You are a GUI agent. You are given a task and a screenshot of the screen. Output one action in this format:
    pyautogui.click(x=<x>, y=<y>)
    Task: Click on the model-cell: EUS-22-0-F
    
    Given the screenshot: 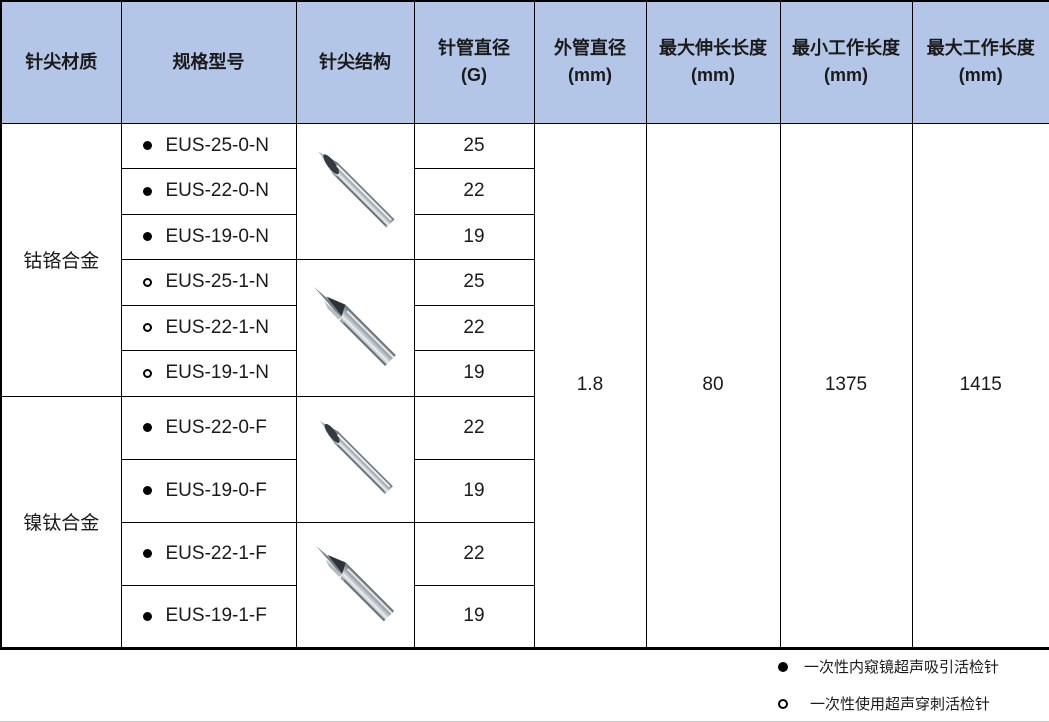 What is the action you would take?
    pyautogui.click(x=208, y=427)
    